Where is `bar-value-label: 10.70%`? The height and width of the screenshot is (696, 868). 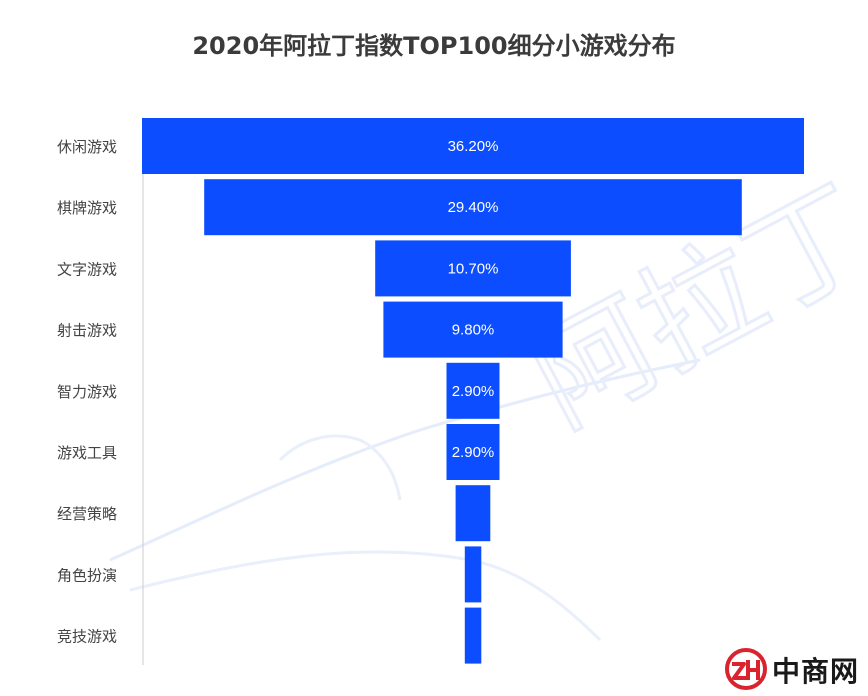 bar-value-label: 10.70% is located at coordinates (473, 268).